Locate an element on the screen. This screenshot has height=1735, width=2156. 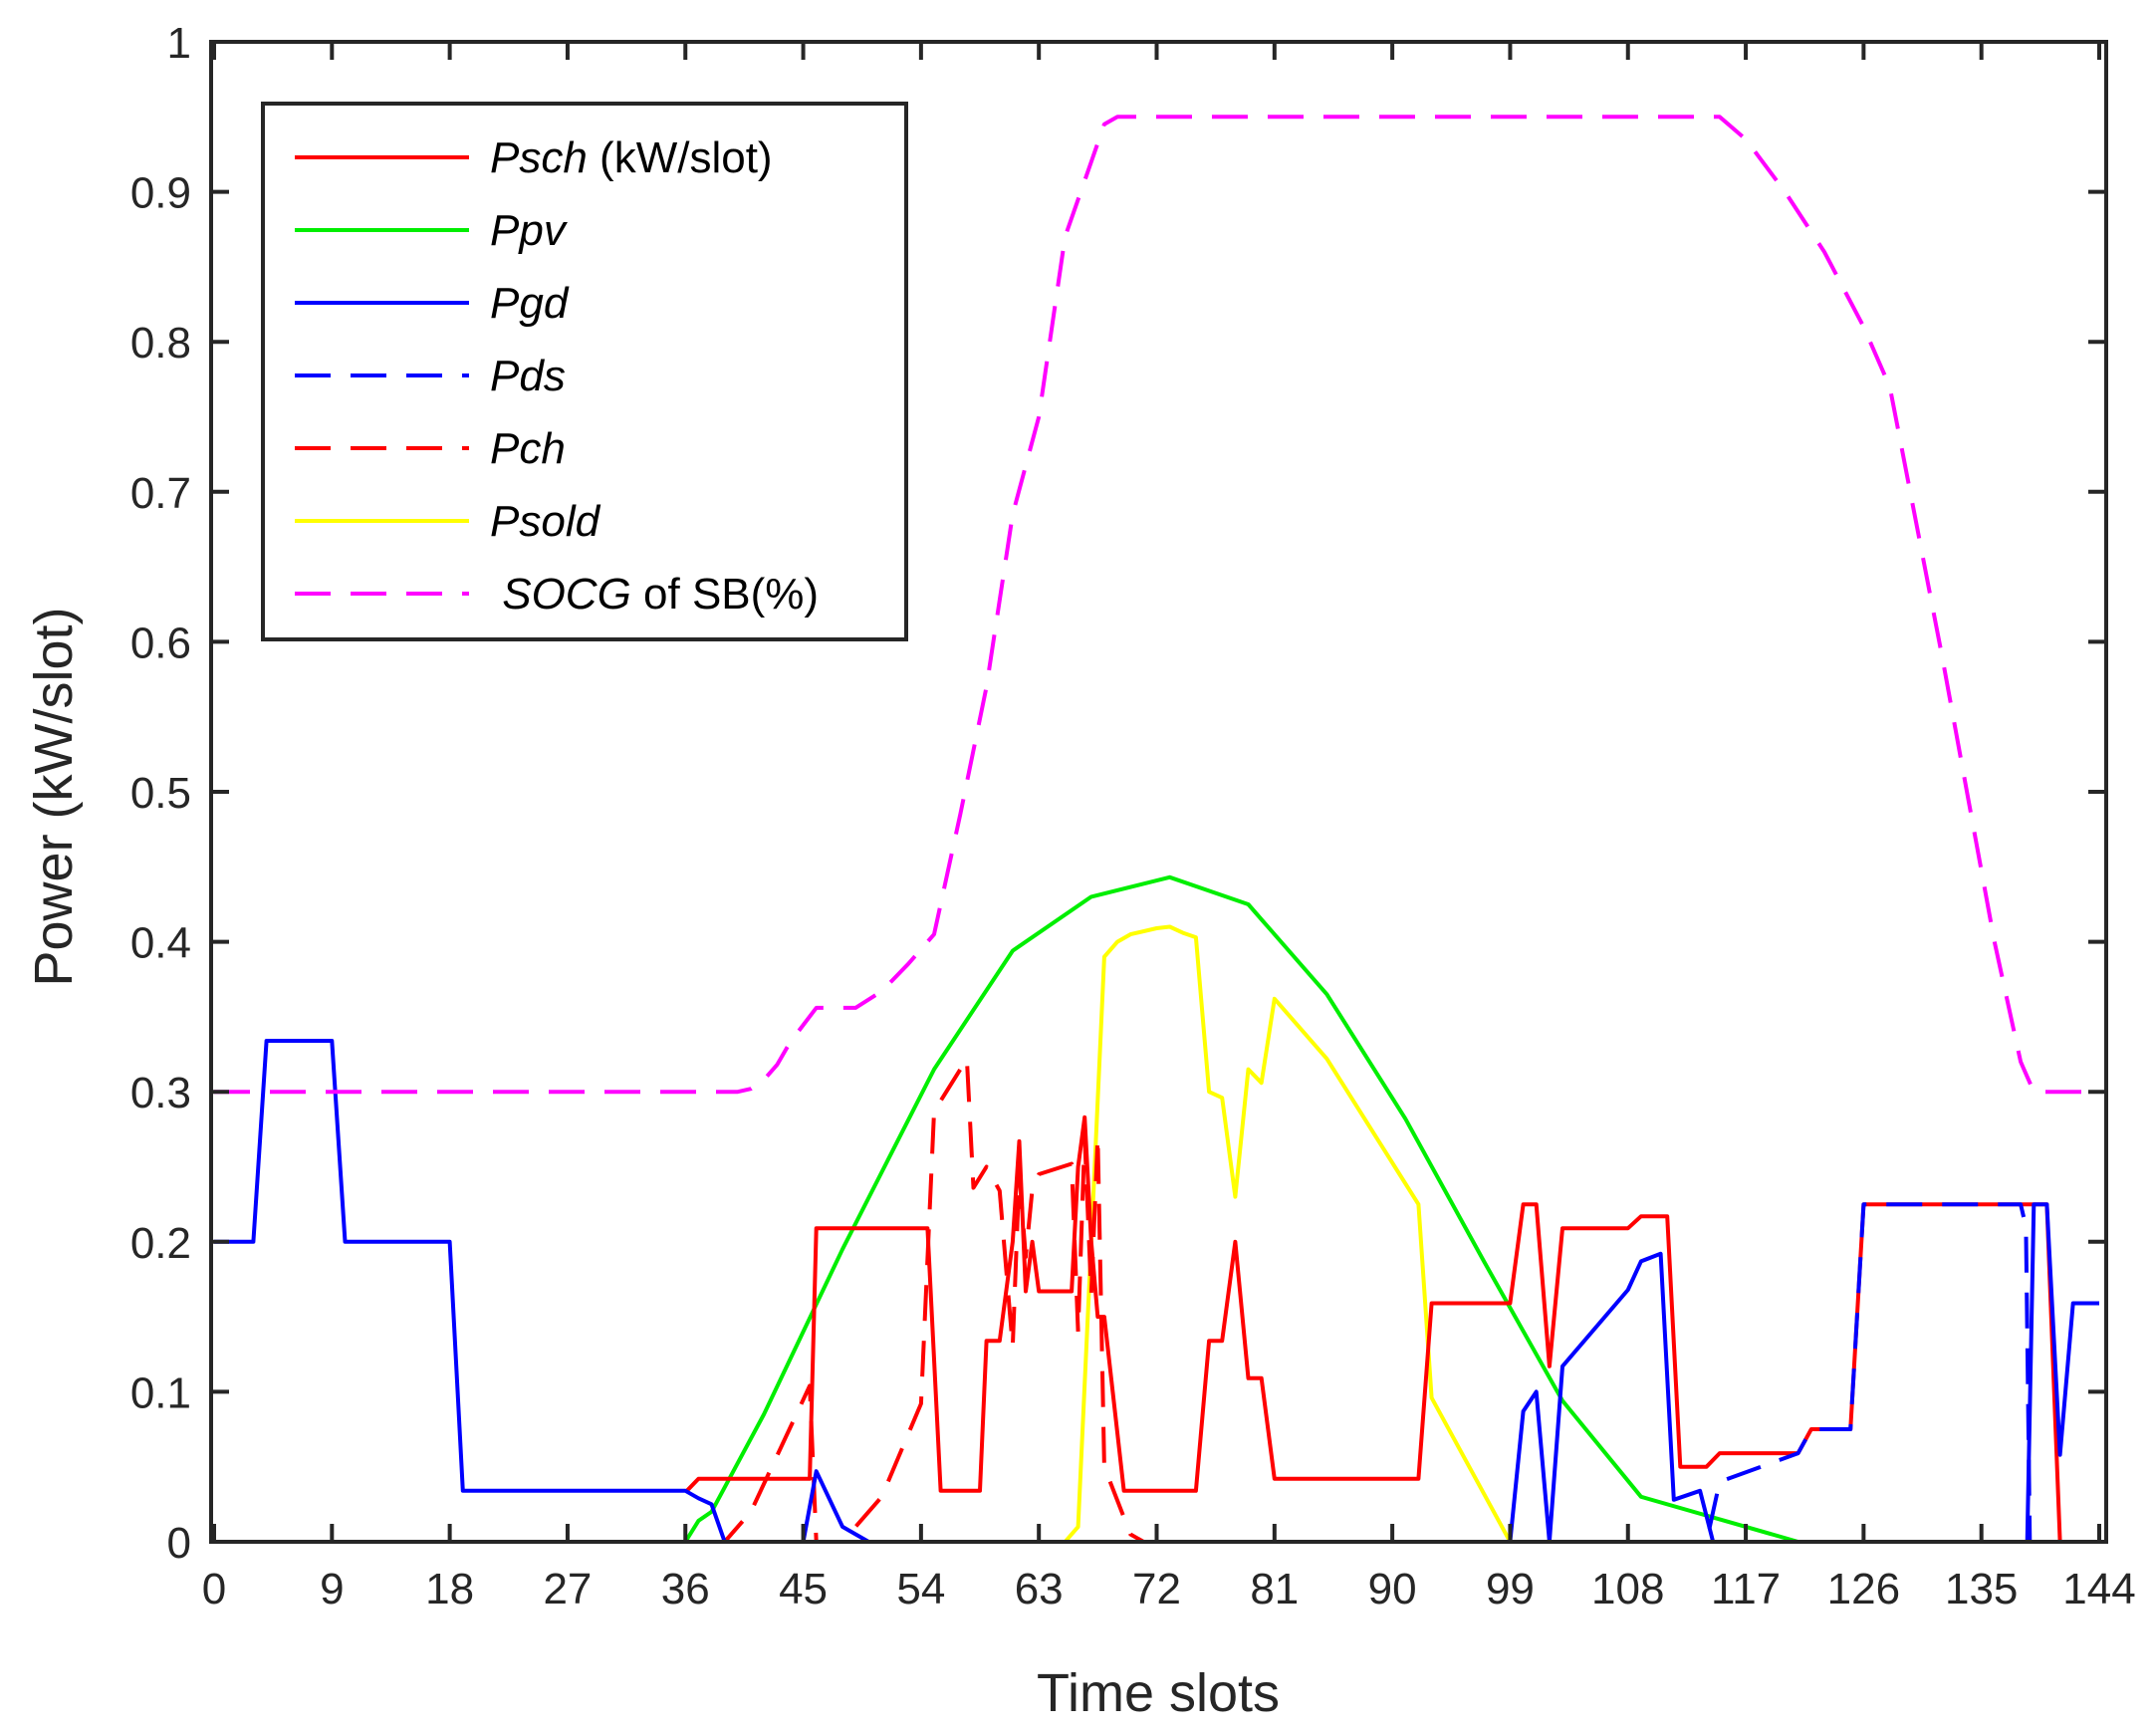
legend-label-name: Pch is located at coordinates (528, 449).